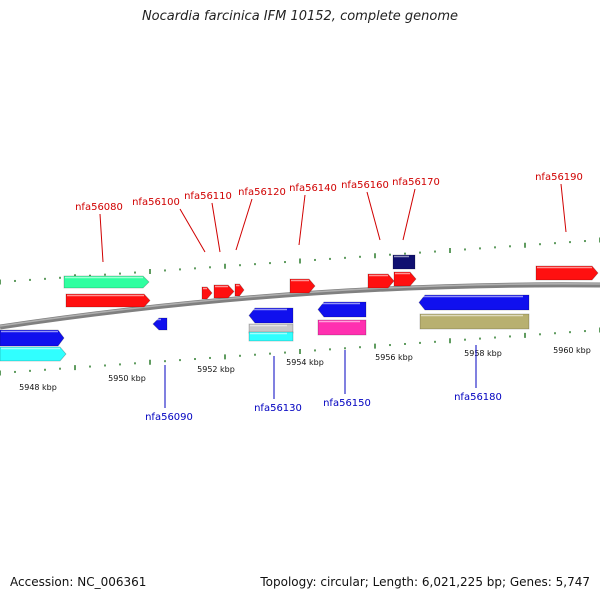 The image size is (600, 600). What do you see at coordinates (38, 387) in the screenshot?
I see `scale-label: 5948 kbp` at bounding box center [38, 387].